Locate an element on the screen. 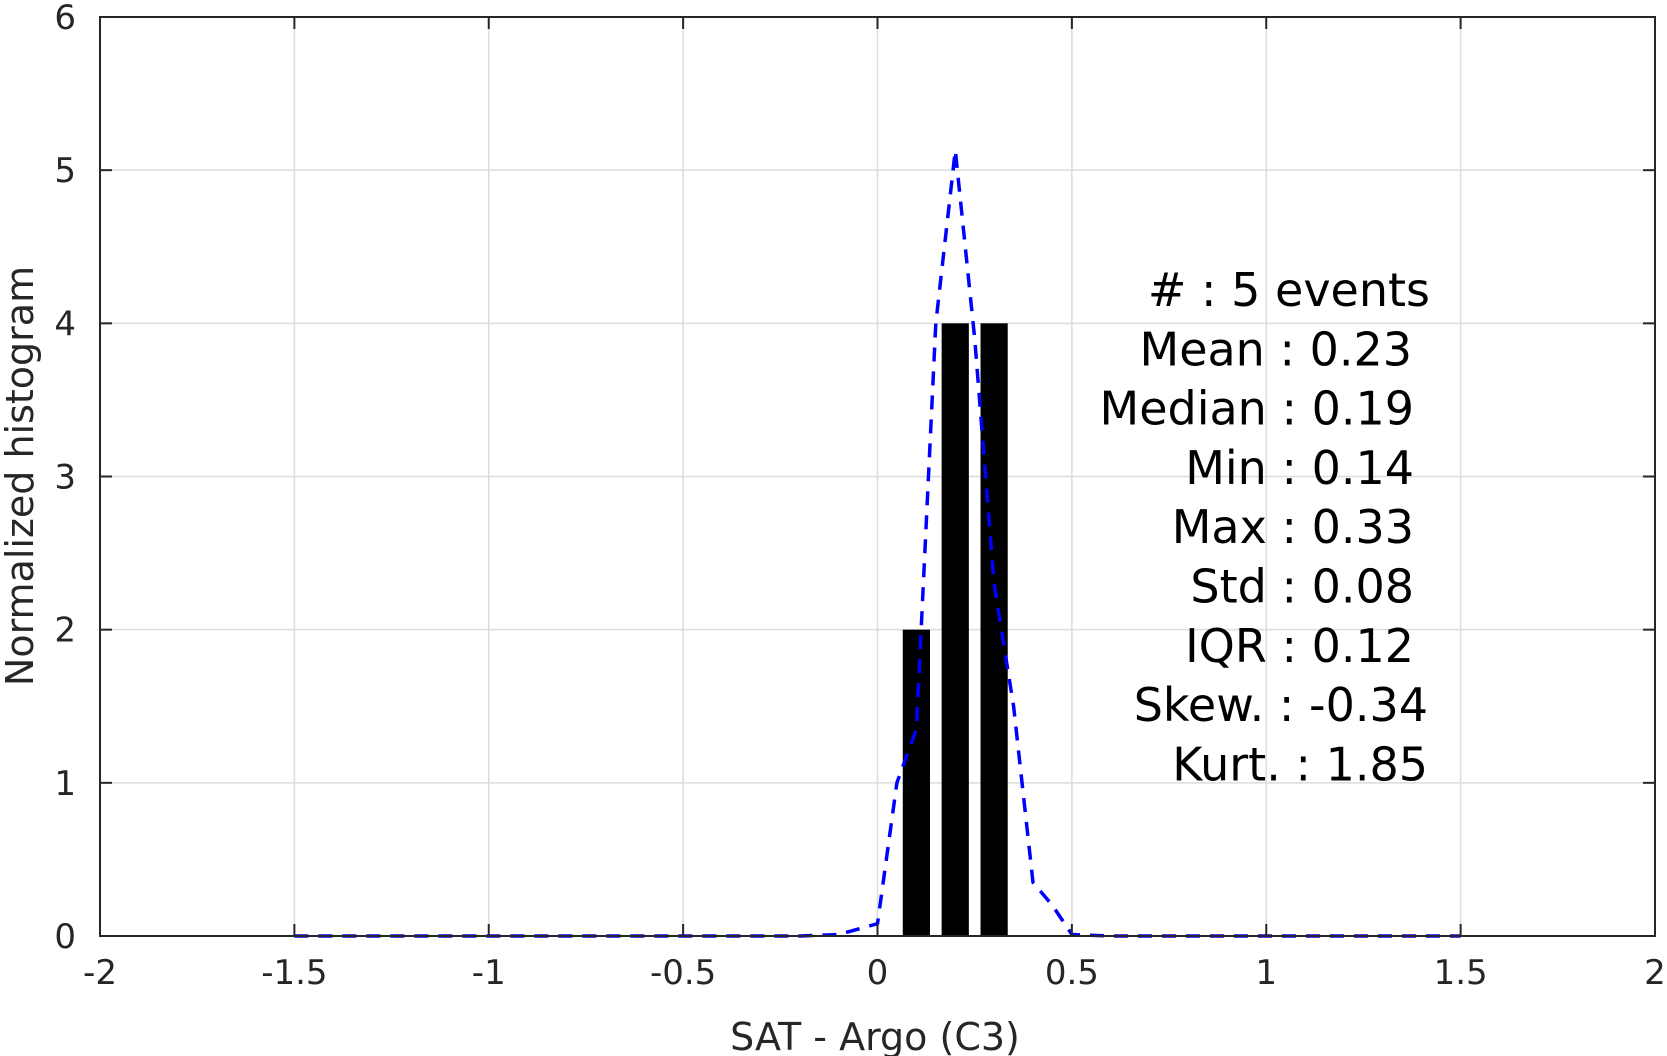 This screenshot has height=1056, width=1667. y-tick-label: 1 is located at coordinates (65, 784).